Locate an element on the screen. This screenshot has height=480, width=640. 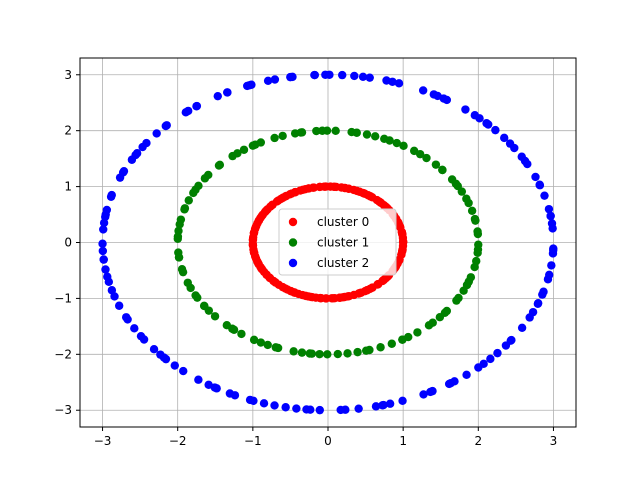
x-tick-label: −1 is located at coordinates (253, 441).